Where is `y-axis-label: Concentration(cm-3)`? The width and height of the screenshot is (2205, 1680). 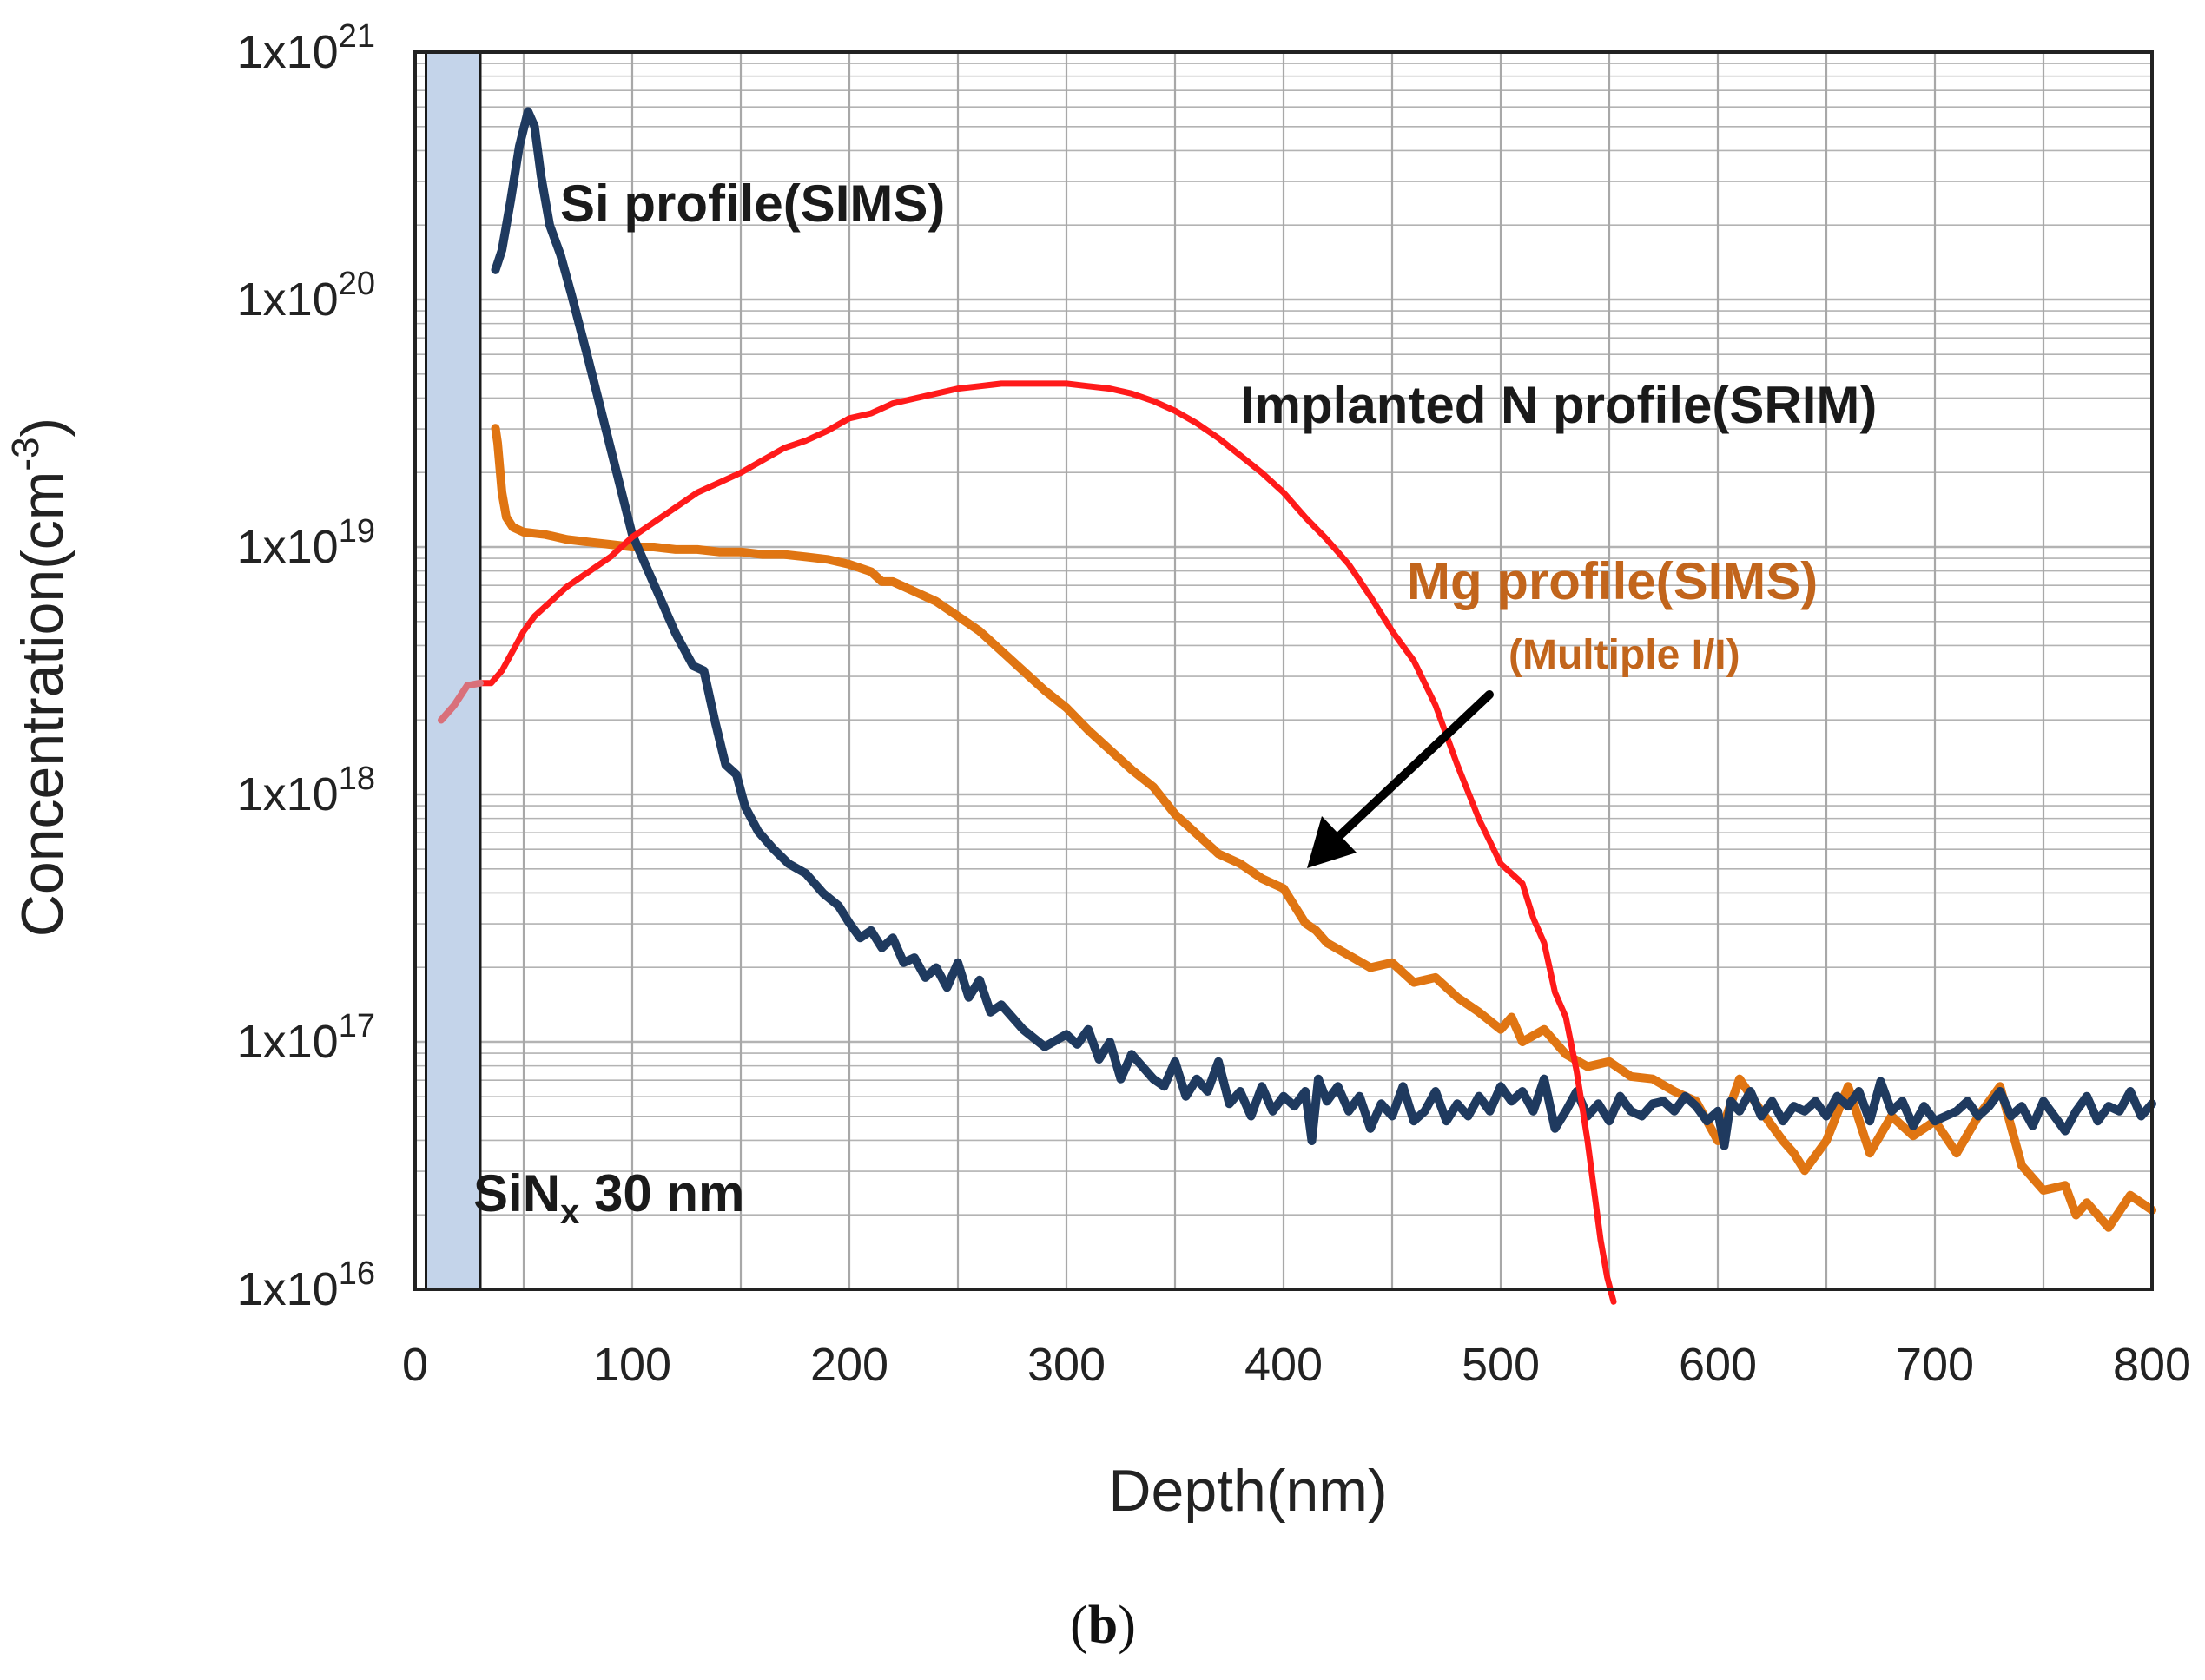
y-axis-label: Concentration(cm-3) is located at coordinates (40, 677).